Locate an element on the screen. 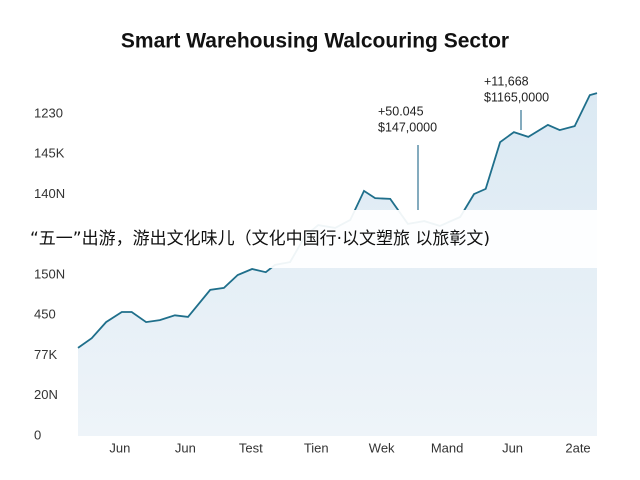 Image resolution: width=640 pixels, height=480 pixels. y-tick-label: 1230 is located at coordinates (48, 112).